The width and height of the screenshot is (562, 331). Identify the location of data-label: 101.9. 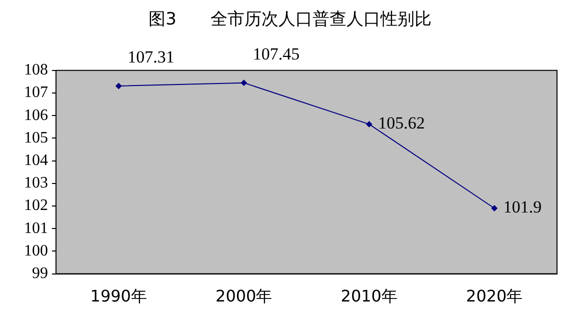
(522, 207).